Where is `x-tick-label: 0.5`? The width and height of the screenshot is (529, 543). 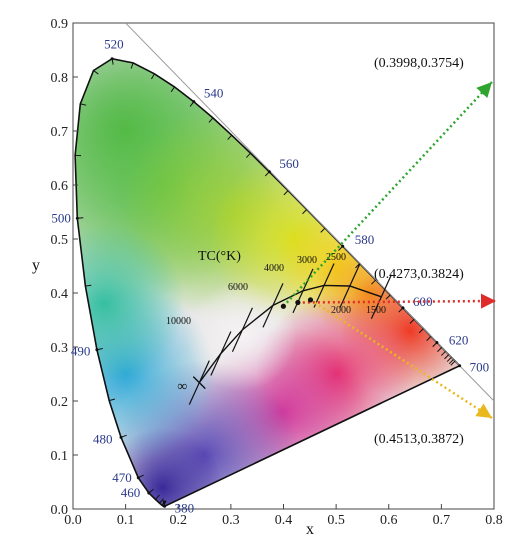
x-tick-label: 0.5 is located at coordinates (336, 520).